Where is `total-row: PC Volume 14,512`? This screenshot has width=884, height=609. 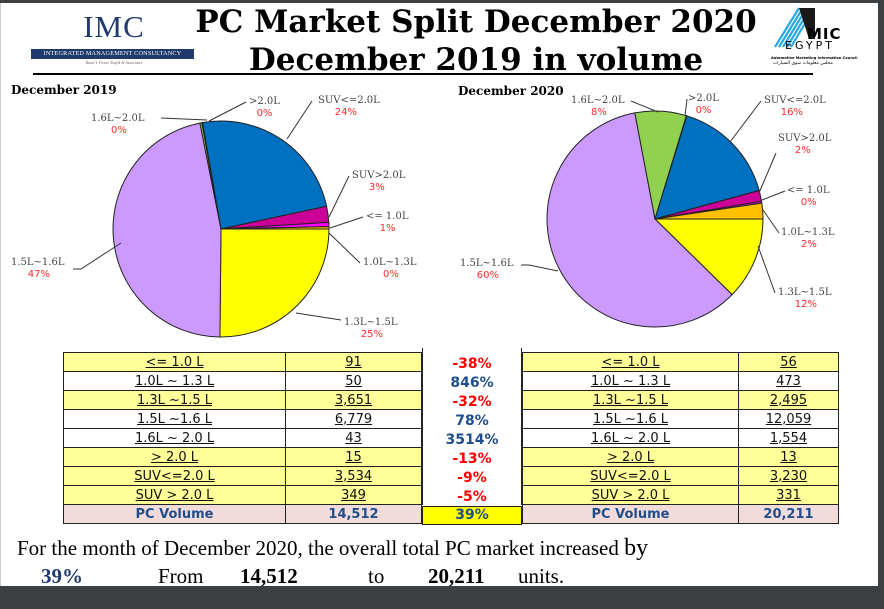
total-row: PC Volume 14,512 is located at coordinates (242, 514).